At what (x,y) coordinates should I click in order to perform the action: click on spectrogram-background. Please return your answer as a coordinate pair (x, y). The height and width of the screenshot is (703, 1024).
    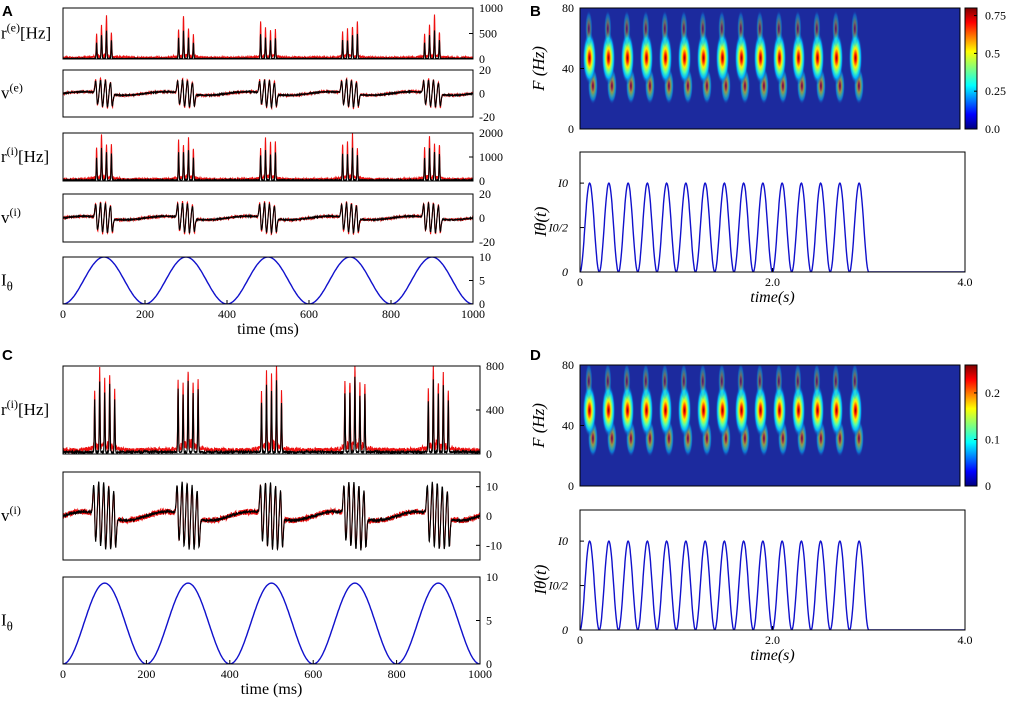
    Looking at the image, I should click on (770, 425).